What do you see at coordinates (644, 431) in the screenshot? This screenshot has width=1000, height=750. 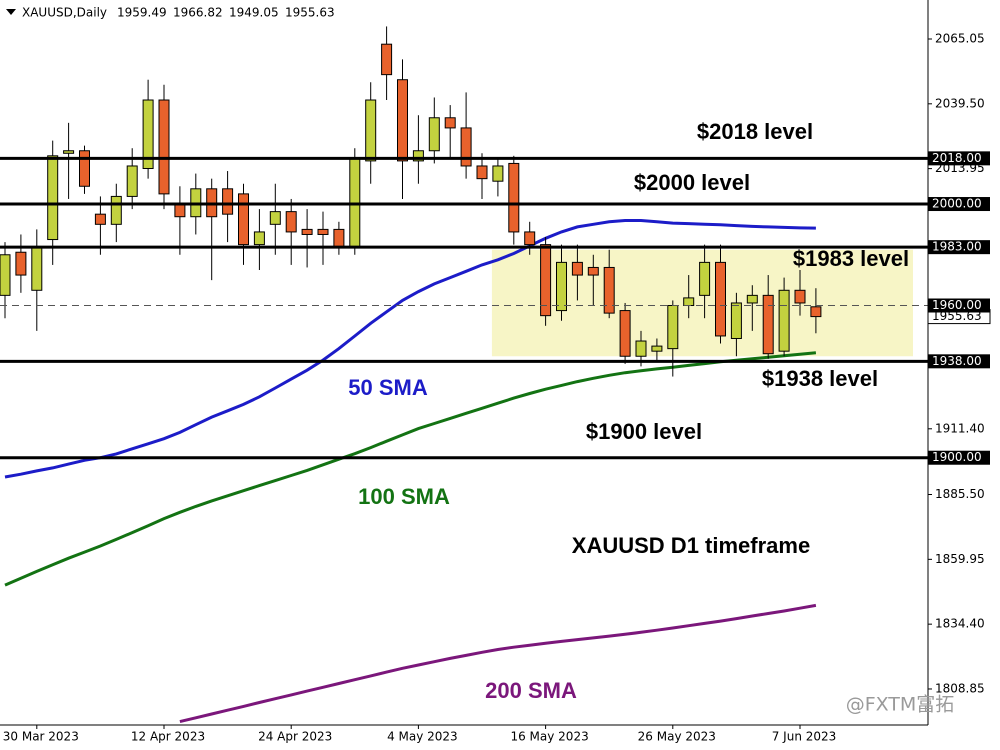 I see `level-annotation: $1900 level` at bounding box center [644, 431].